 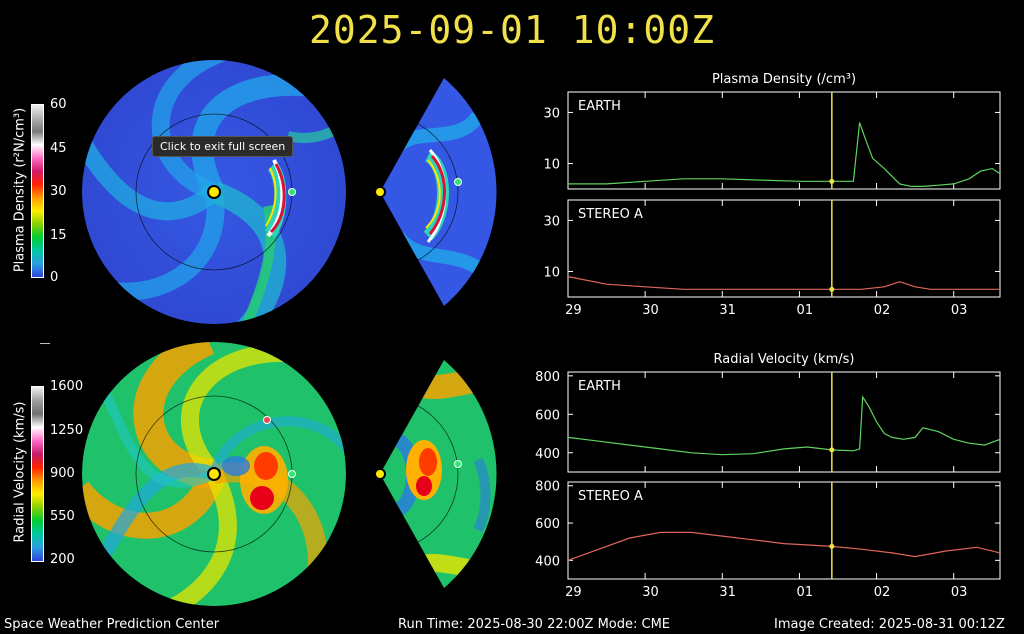 What do you see at coordinates (58, 148) in the screenshot?
I see `density-tick: 45` at bounding box center [58, 148].